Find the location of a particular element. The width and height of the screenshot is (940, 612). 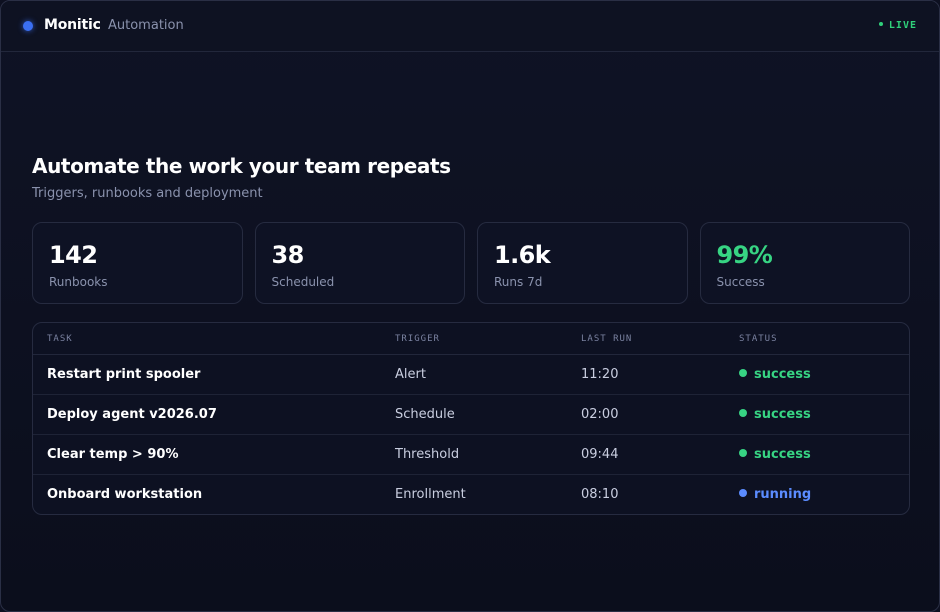

column-header-trigger: TRIGGER is located at coordinates (417, 339).